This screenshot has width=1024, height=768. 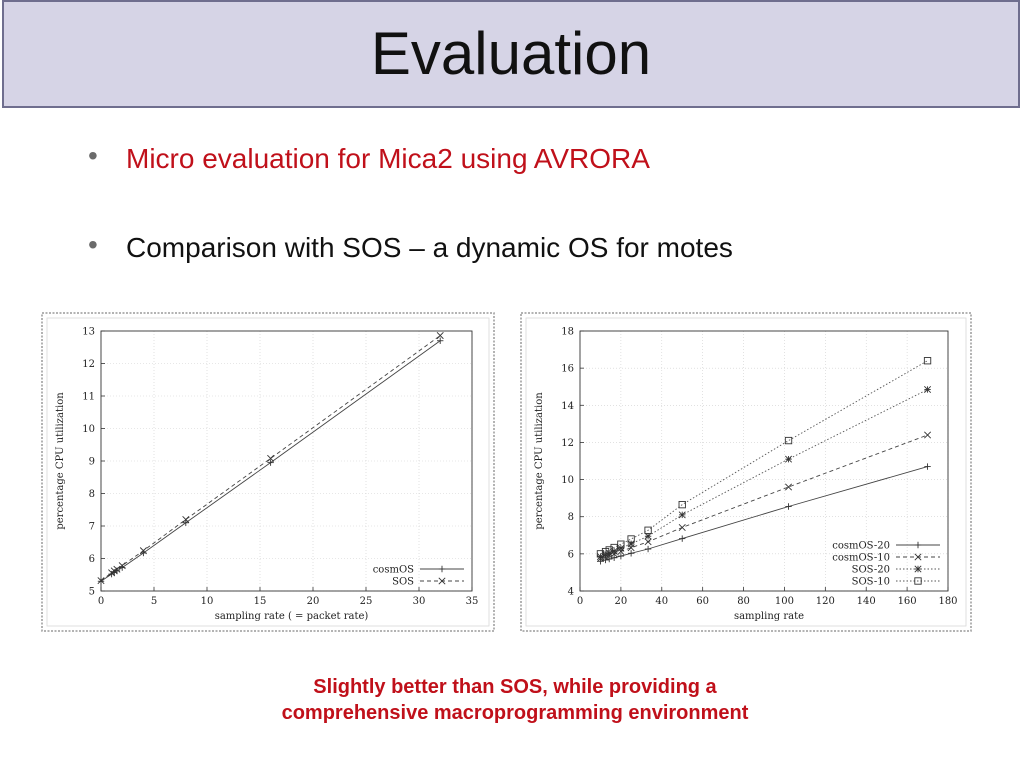 What do you see at coordinates (825, 601) in the screenshot?
I see `x-tick-label: 120` at bounding box center [825, 601].